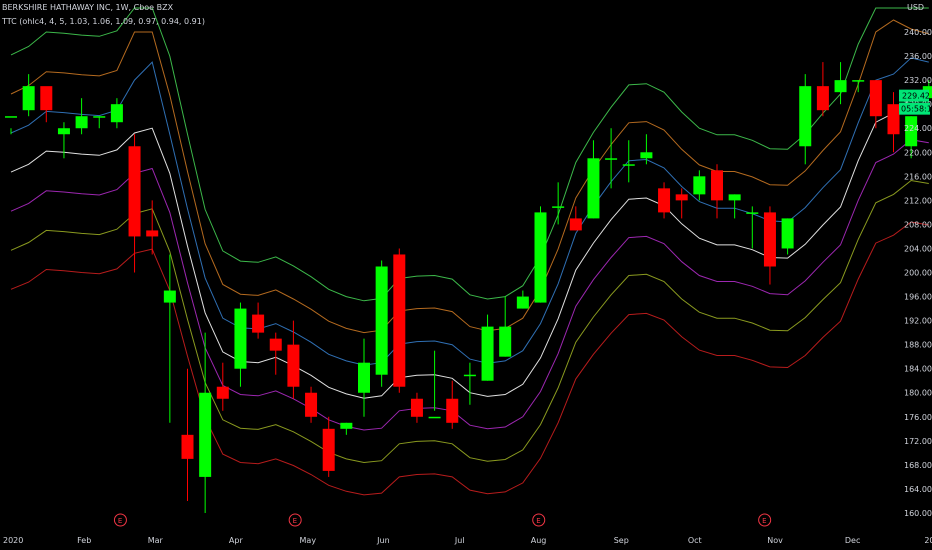  I want to click on price-tick-label: 180.00, so click(918, 393).